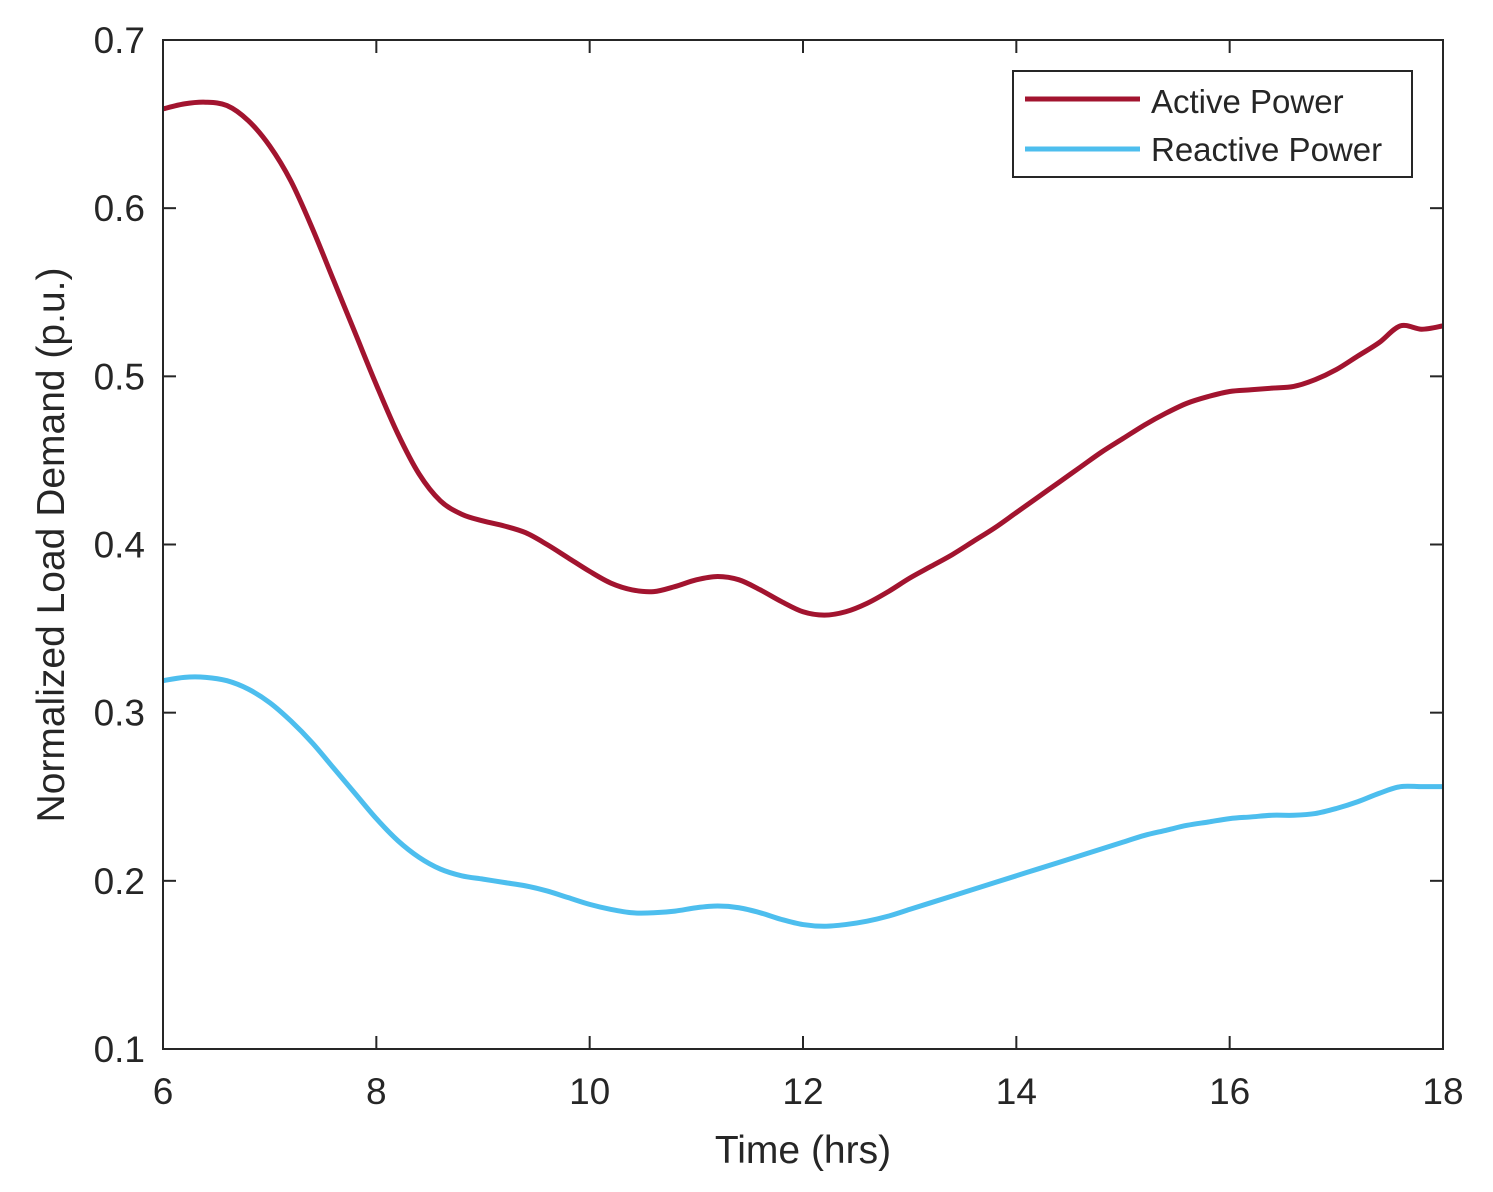 The width and height of the screenshot is (1493, 1192). I want to click on y-tick-label-0.2: 0.2, so click(119, 881).